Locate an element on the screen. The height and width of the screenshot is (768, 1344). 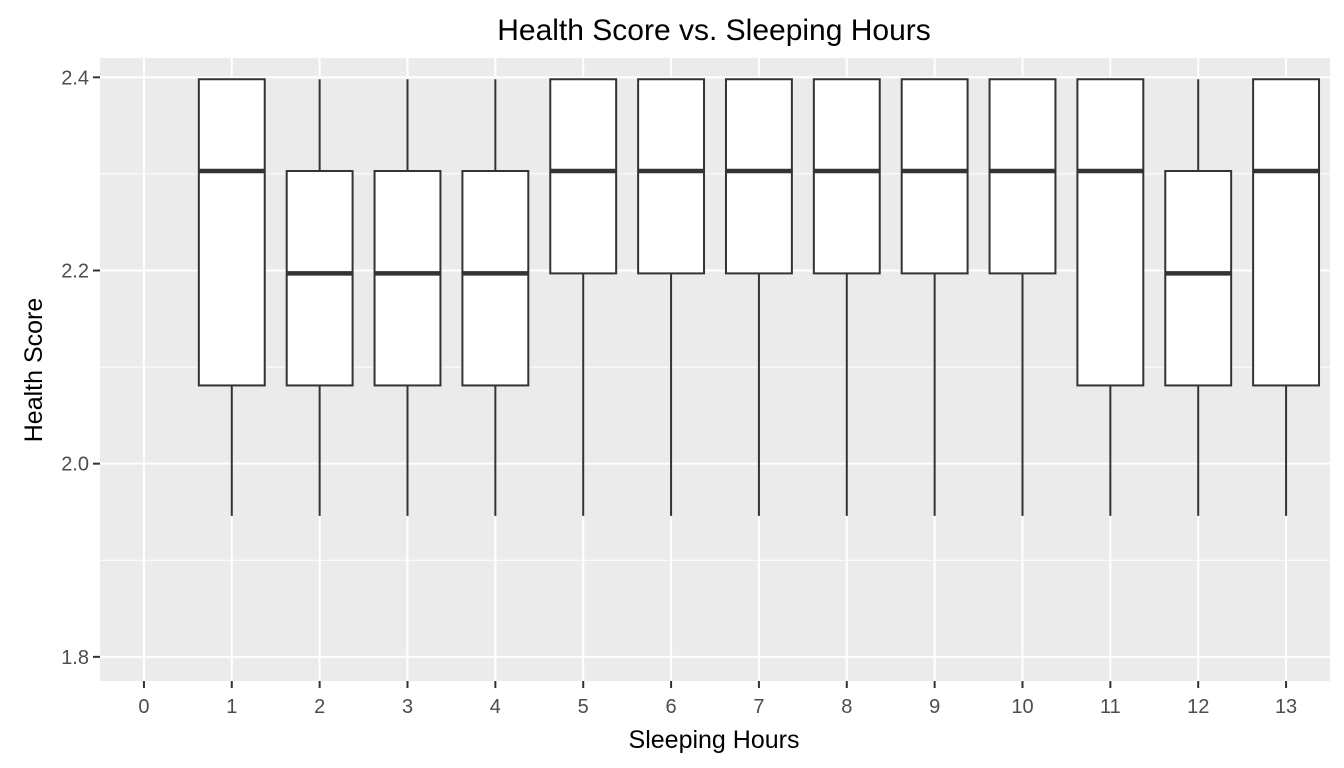
y-axis-title: Health Score is located at coordinates (34, 370).